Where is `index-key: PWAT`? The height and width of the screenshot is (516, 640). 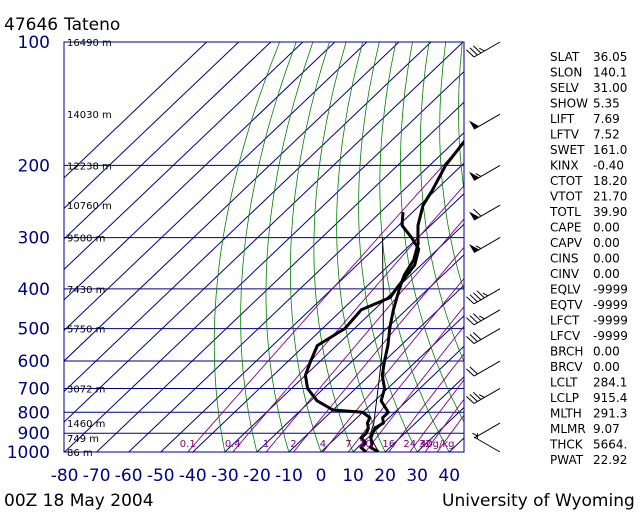
index-key: PWAT is located at coordinates (567, 460).